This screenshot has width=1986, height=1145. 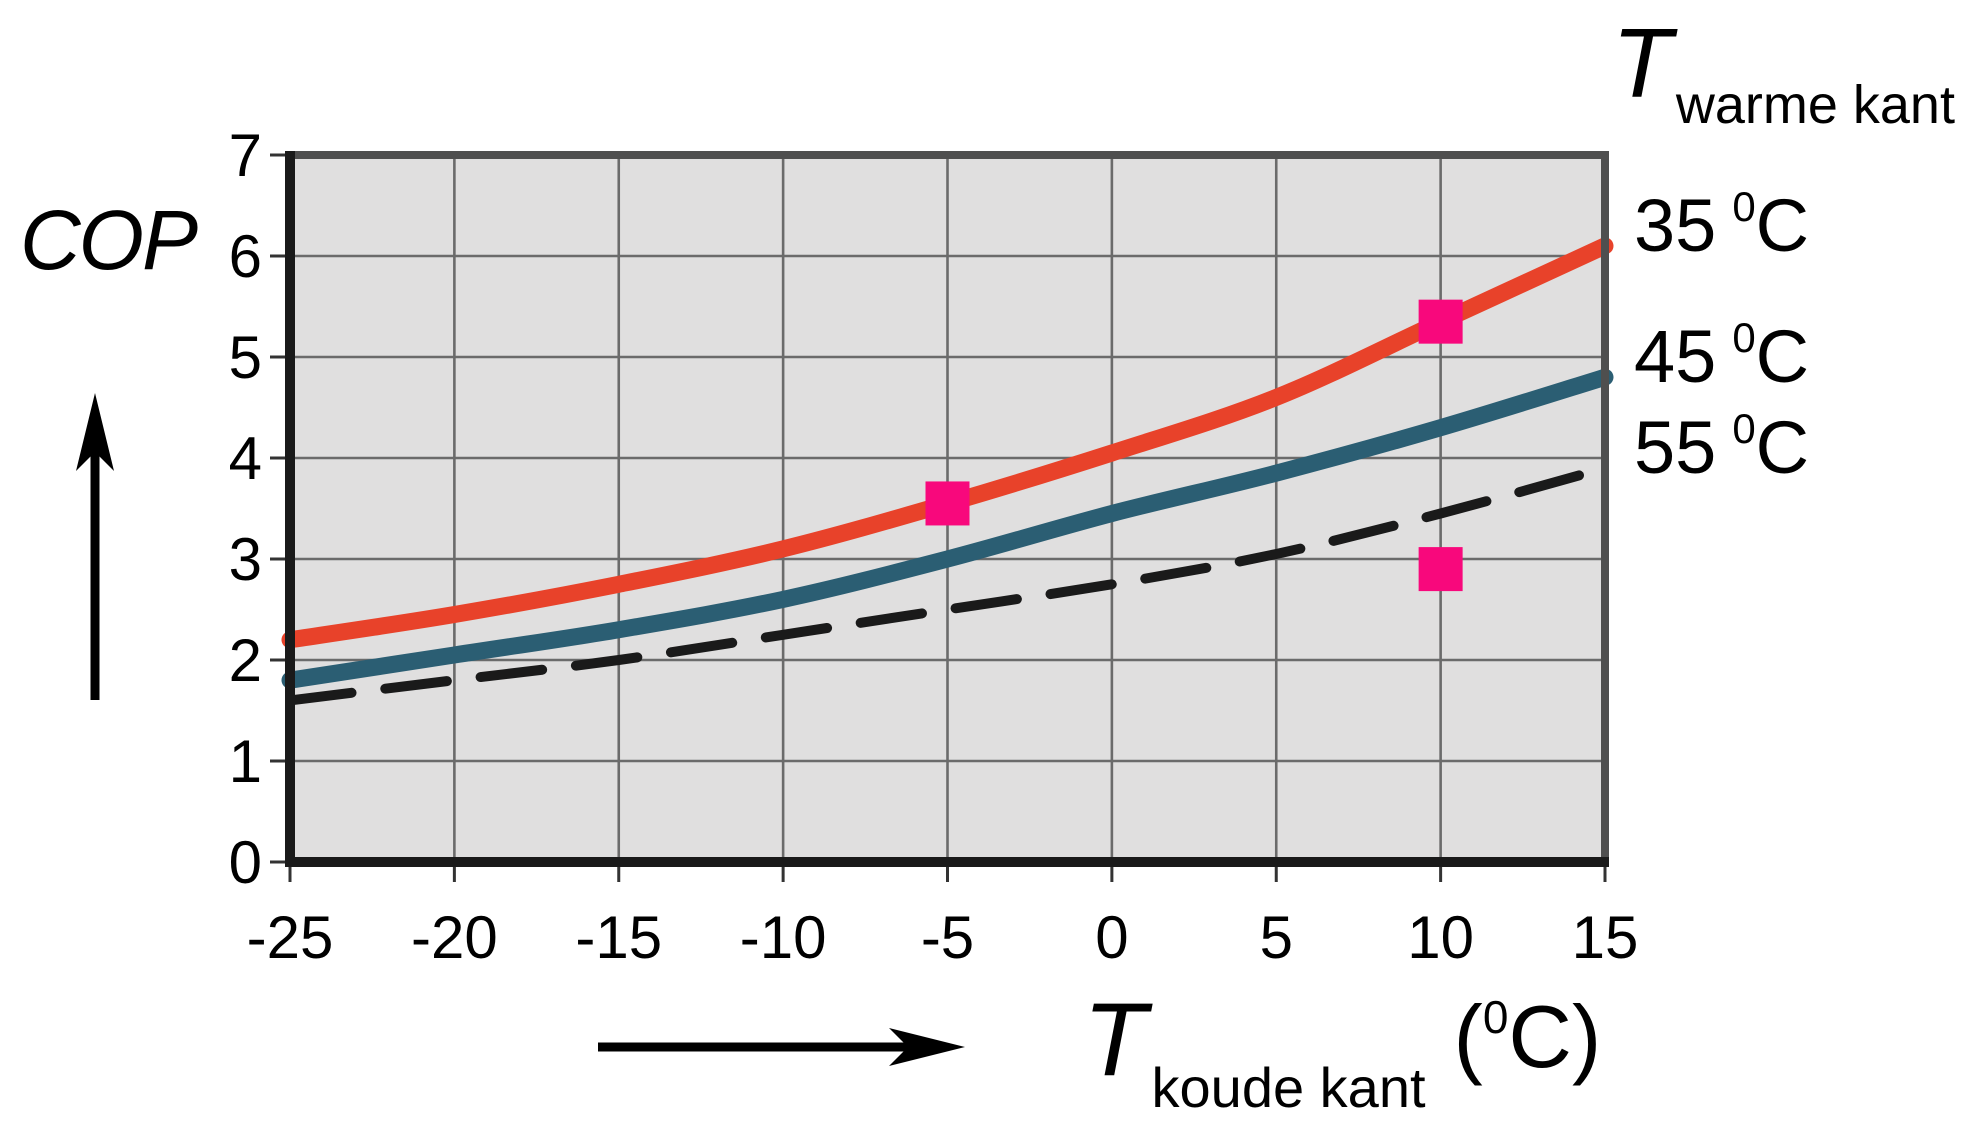 What do you see at coordinates (1642, 63) in the screenshot?
I see `legend-title-symbol: T` at bounding box center [1642, 63].